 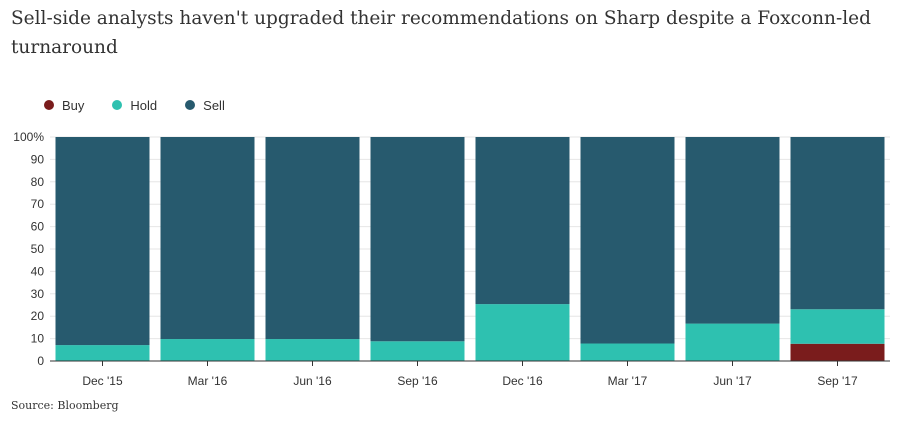 I want to click on y-tick-label: 10, so click(x=38, y=339).